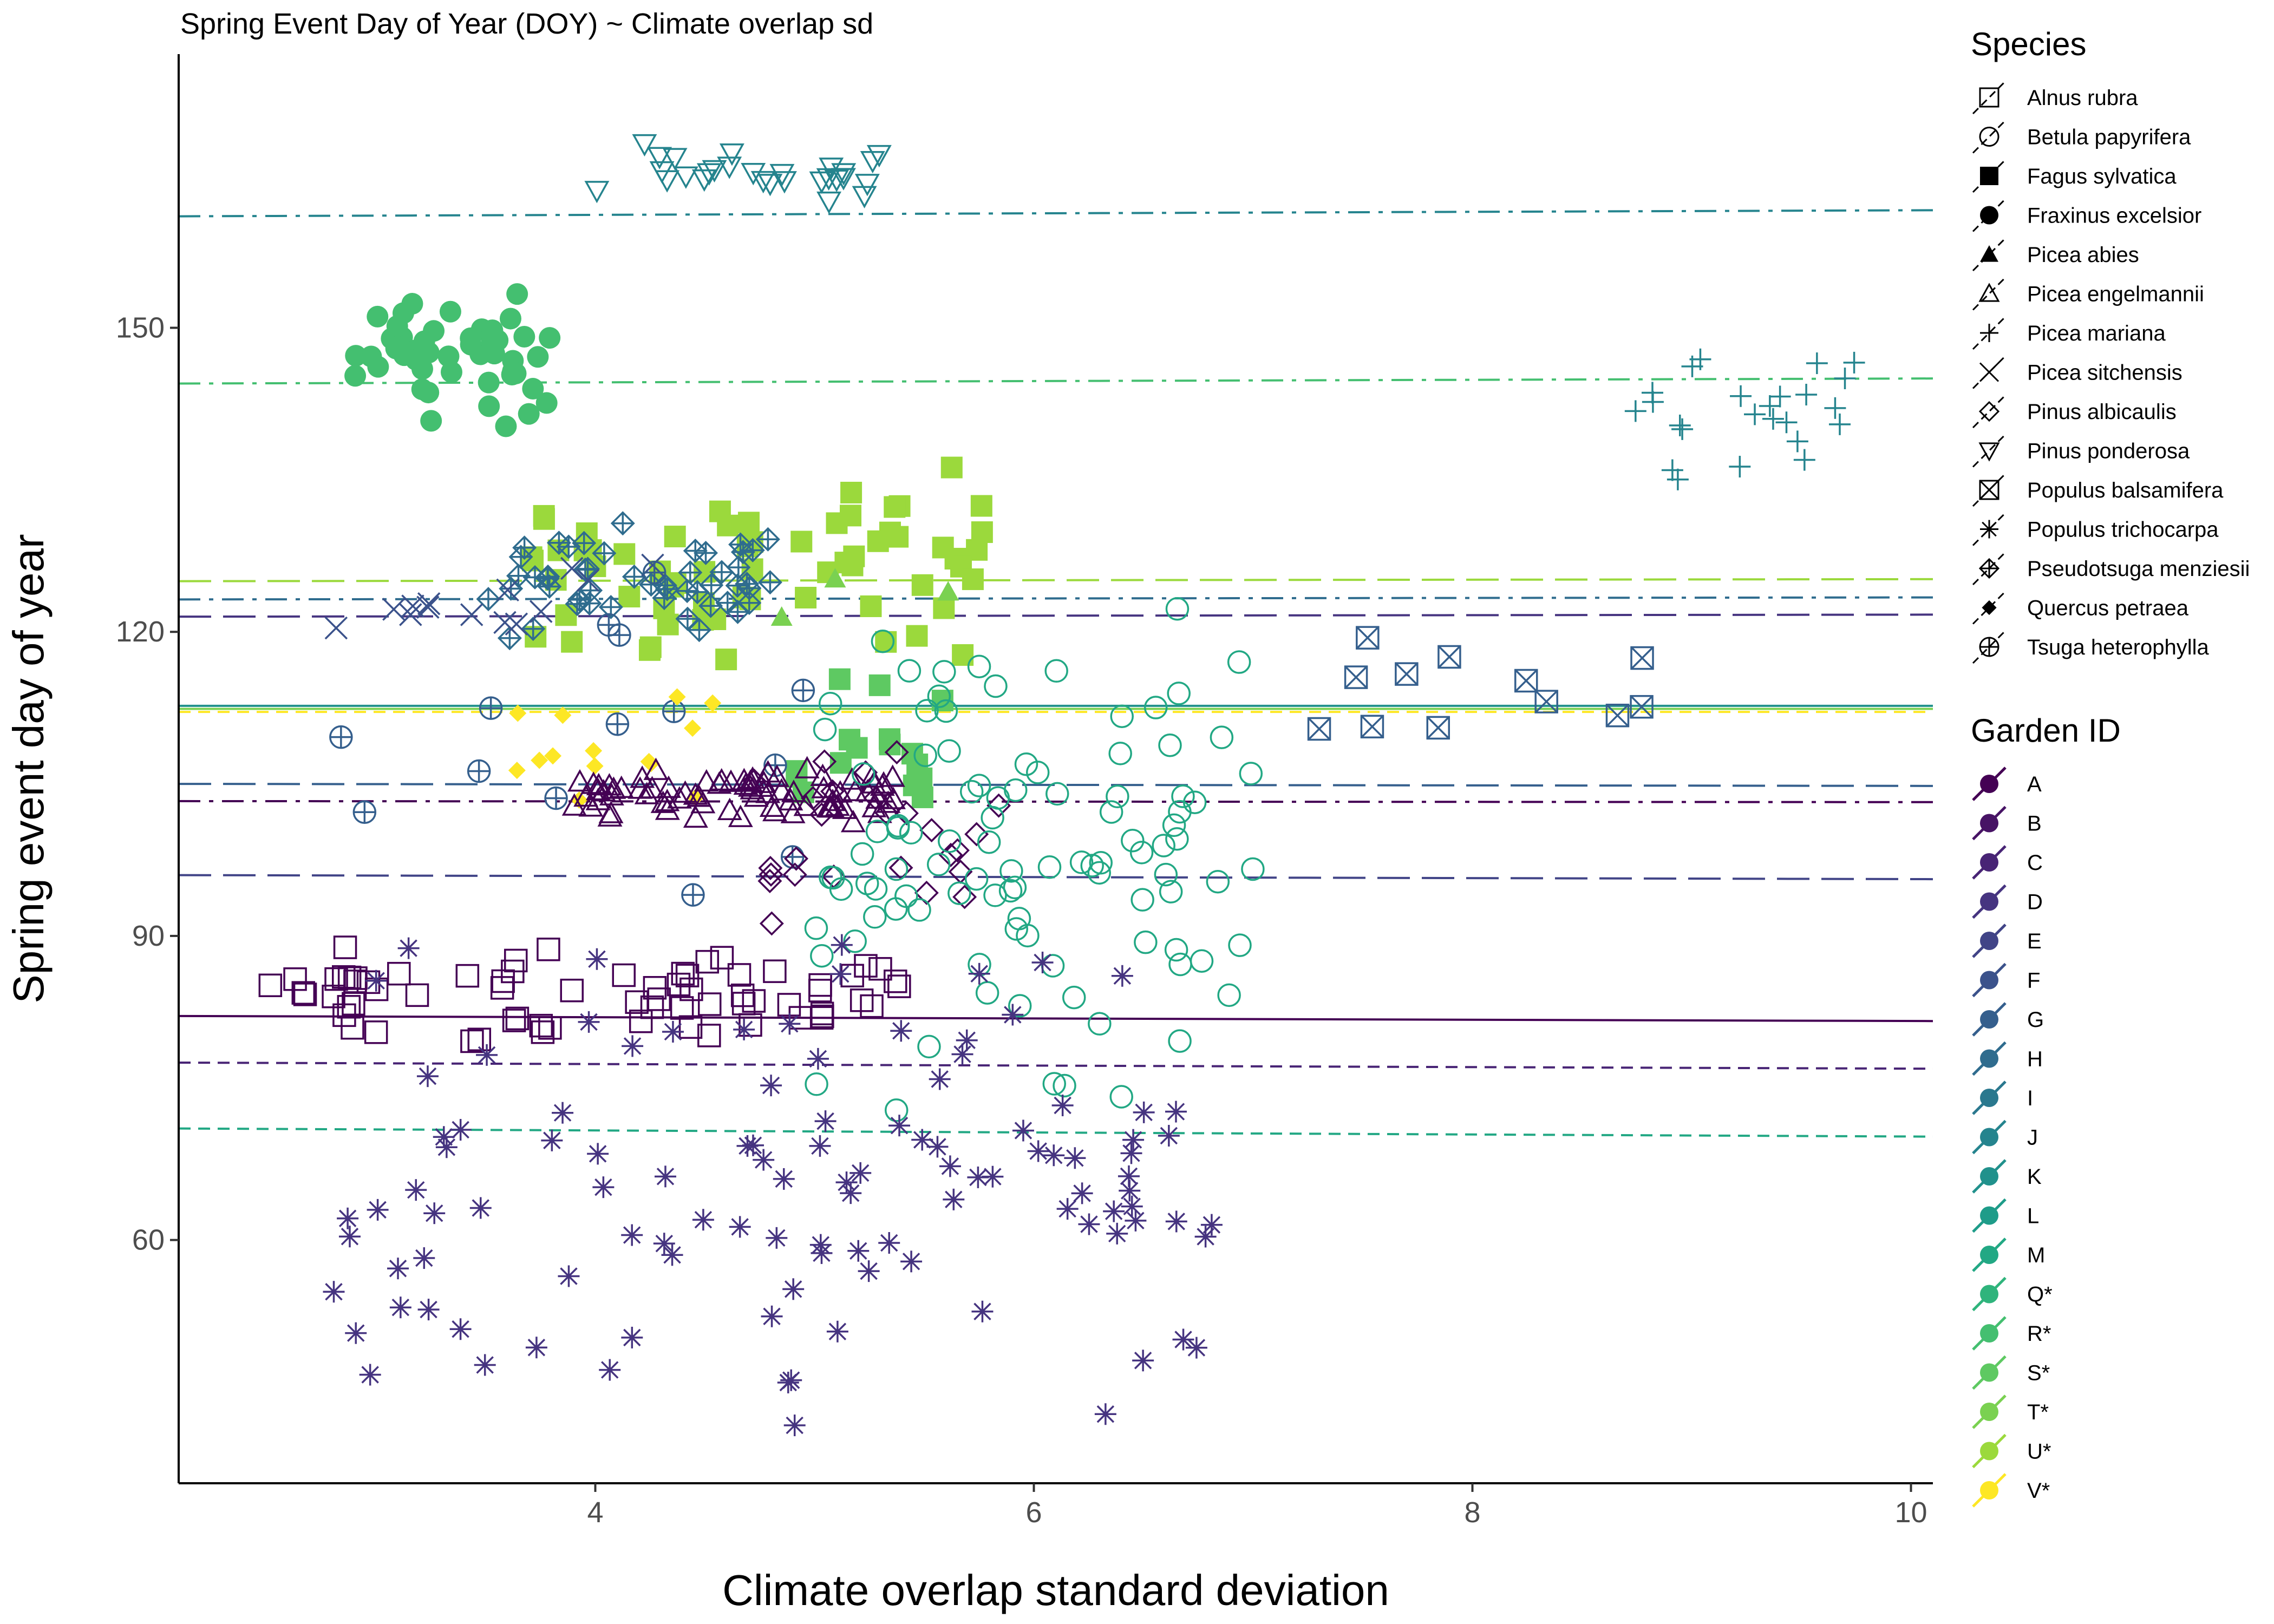 The image size is (2274, 1624). Describe the element at coordinates (1472, 1513) in the screenshot. I see `x-tick-label: 8` at that location.